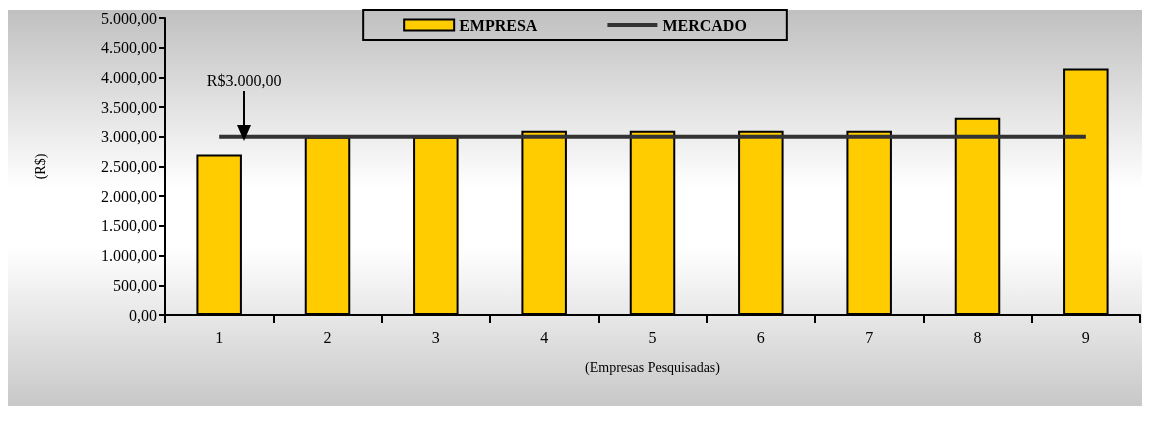  Describe the element at coordinates (135, 285) in the screenshot. I see `y-tick-label: 500,00` at that location.